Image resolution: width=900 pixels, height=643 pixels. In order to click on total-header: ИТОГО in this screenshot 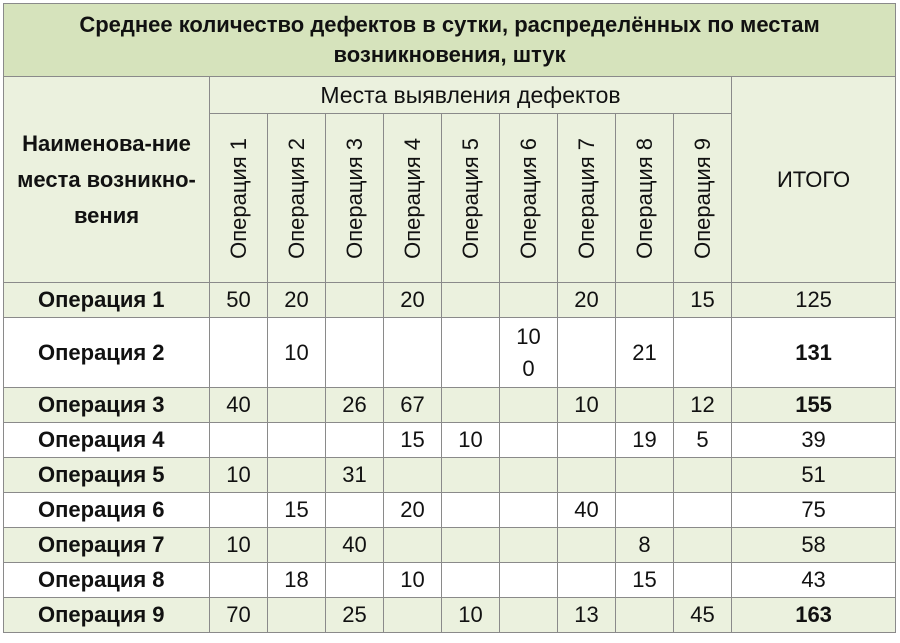, I will do `click(813, 179)`.